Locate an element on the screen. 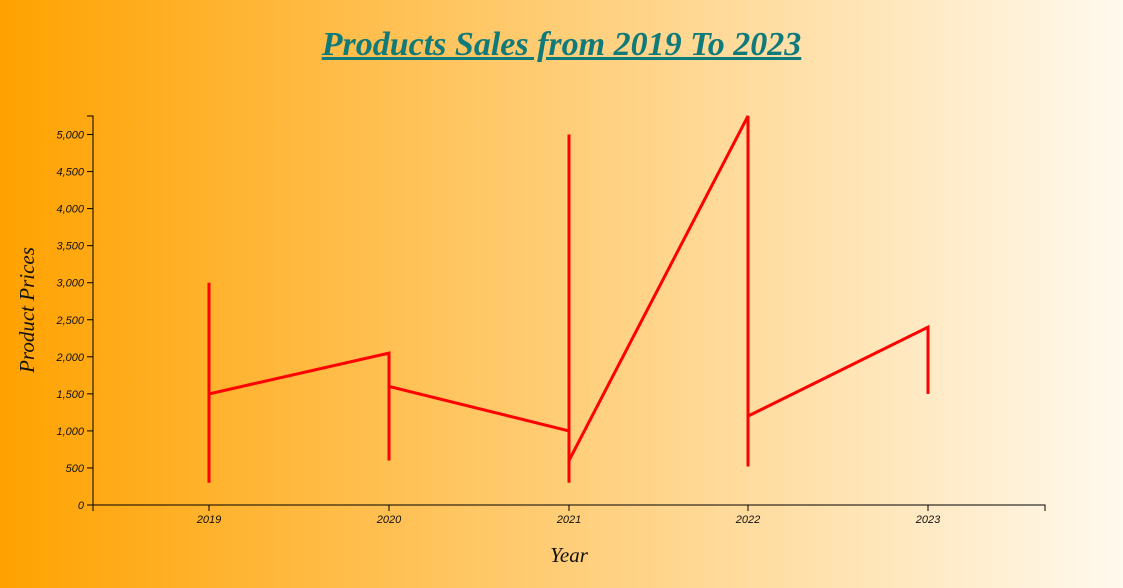 Image resolution: width=1123 pixels, height=588 pixels. y-tick-label: 1,000 is located at coordinates (70, 432).